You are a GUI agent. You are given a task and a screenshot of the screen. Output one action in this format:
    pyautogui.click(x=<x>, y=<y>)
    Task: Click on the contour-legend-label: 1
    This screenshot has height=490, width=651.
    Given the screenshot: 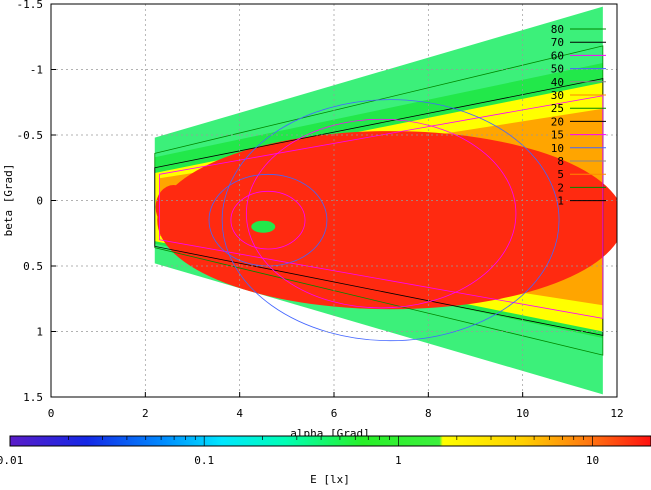 What is the action you would take?
    pyautogui.click(x=560, y=201)
    